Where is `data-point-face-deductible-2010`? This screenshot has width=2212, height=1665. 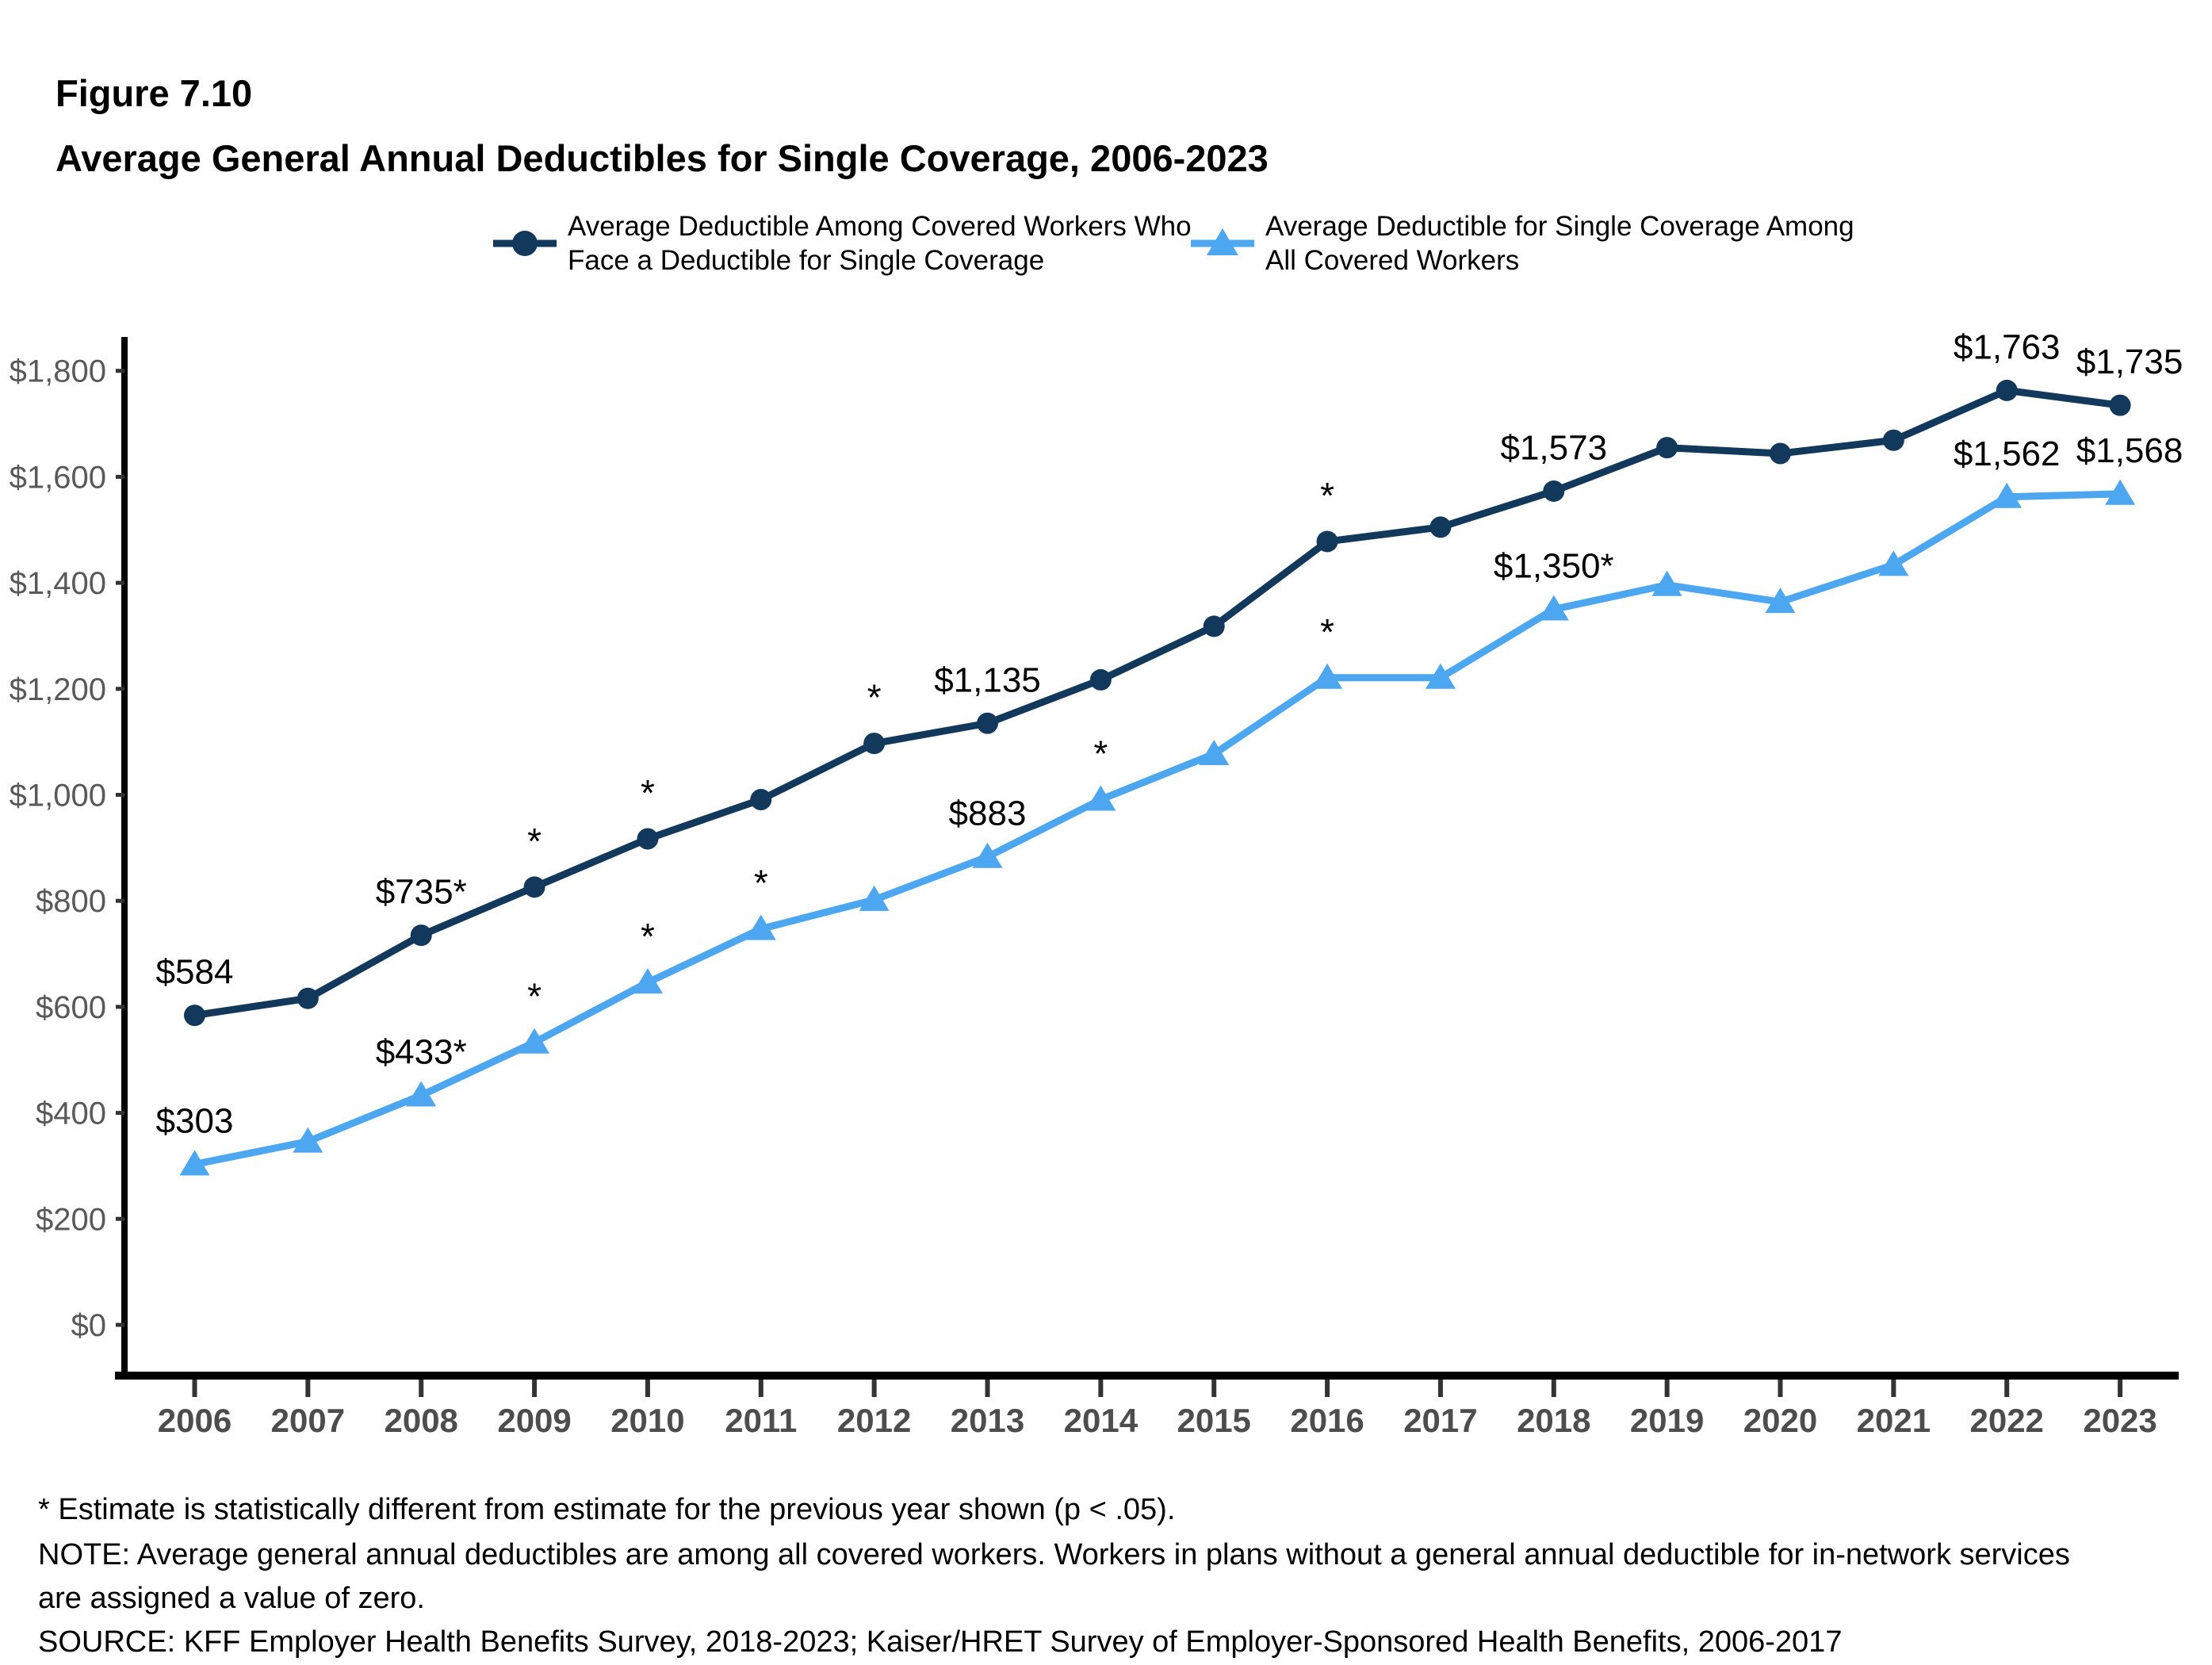 data-point-face-deductible-2010 is located at coordinates (648, 839).